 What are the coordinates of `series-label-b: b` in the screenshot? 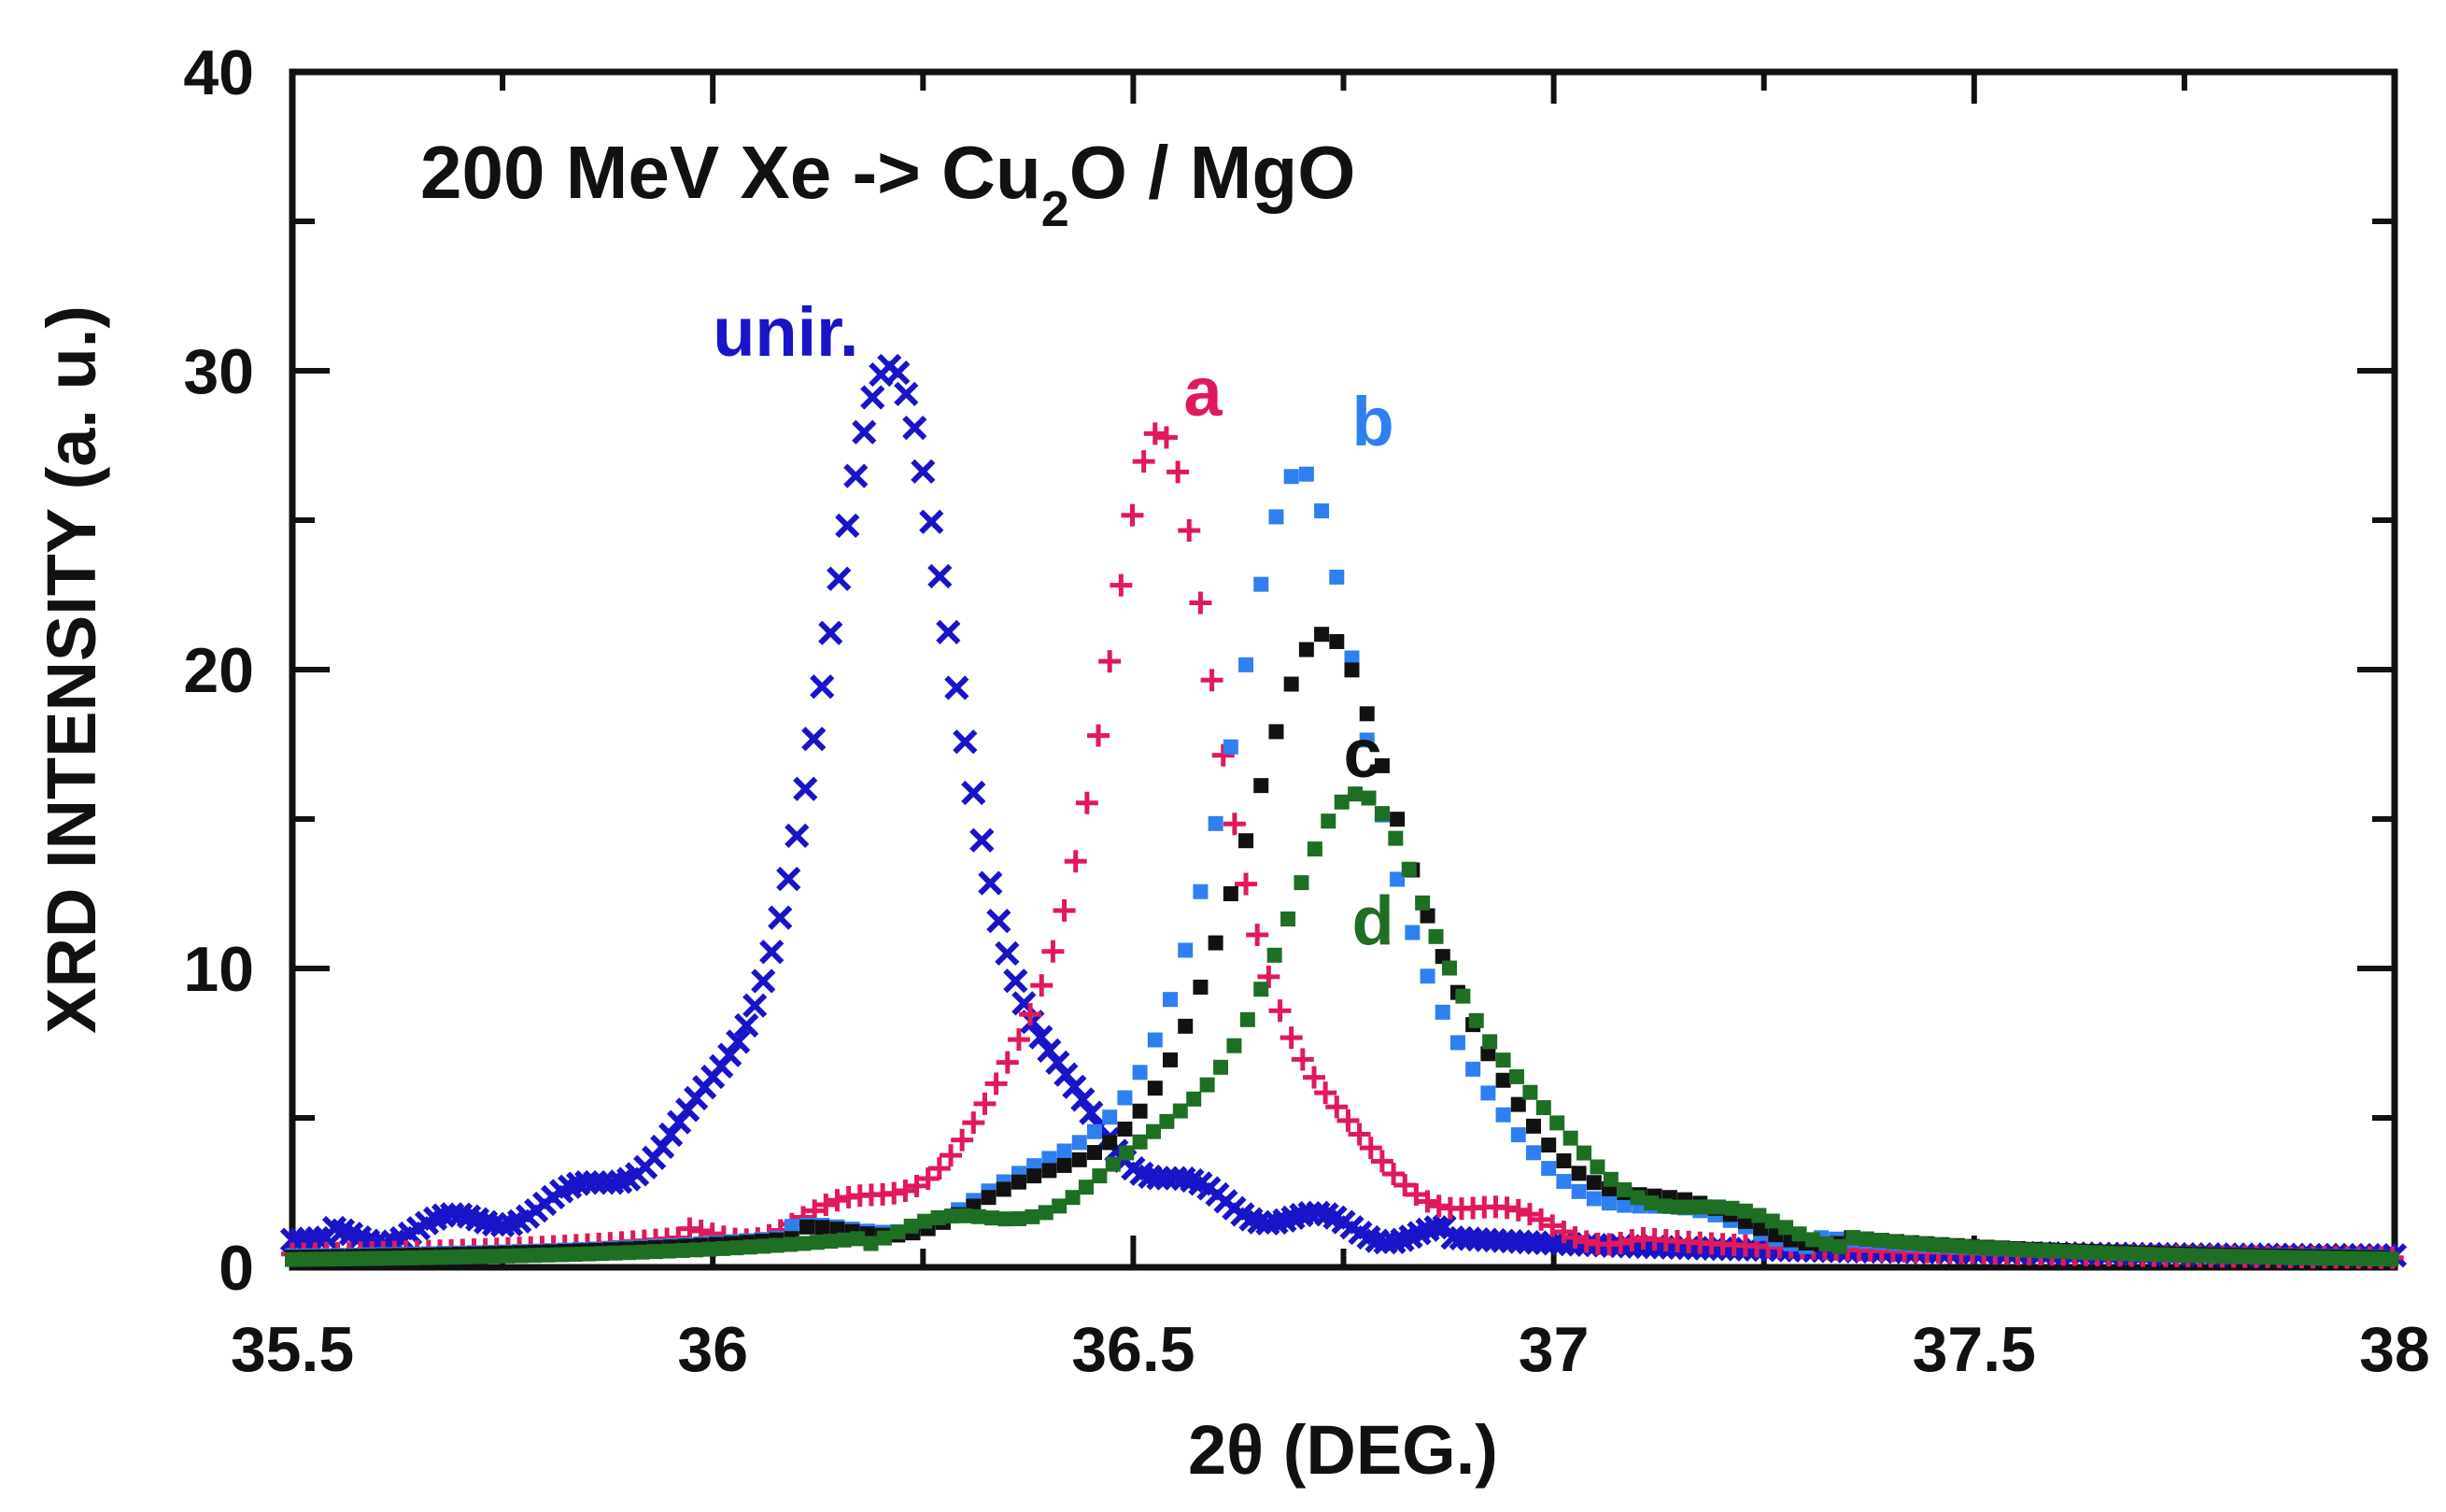 It's located at (1373, 421).